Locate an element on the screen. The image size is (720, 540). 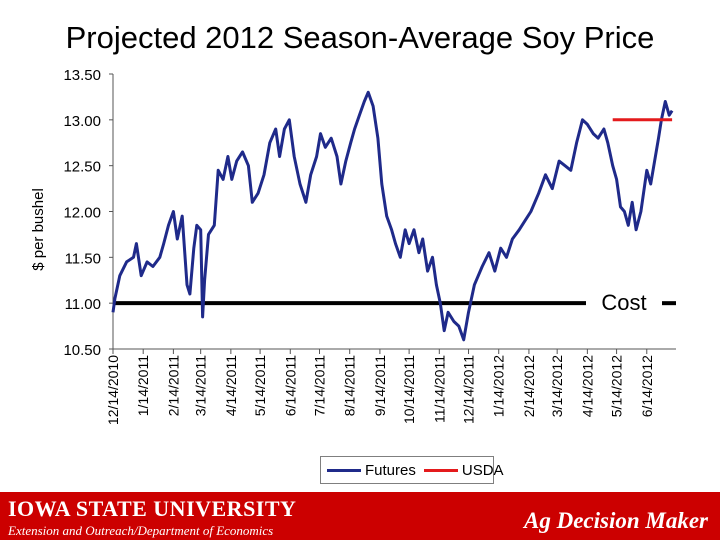
x-tick-label-9: 9/14/2011 is located at coordinates (380, 385).